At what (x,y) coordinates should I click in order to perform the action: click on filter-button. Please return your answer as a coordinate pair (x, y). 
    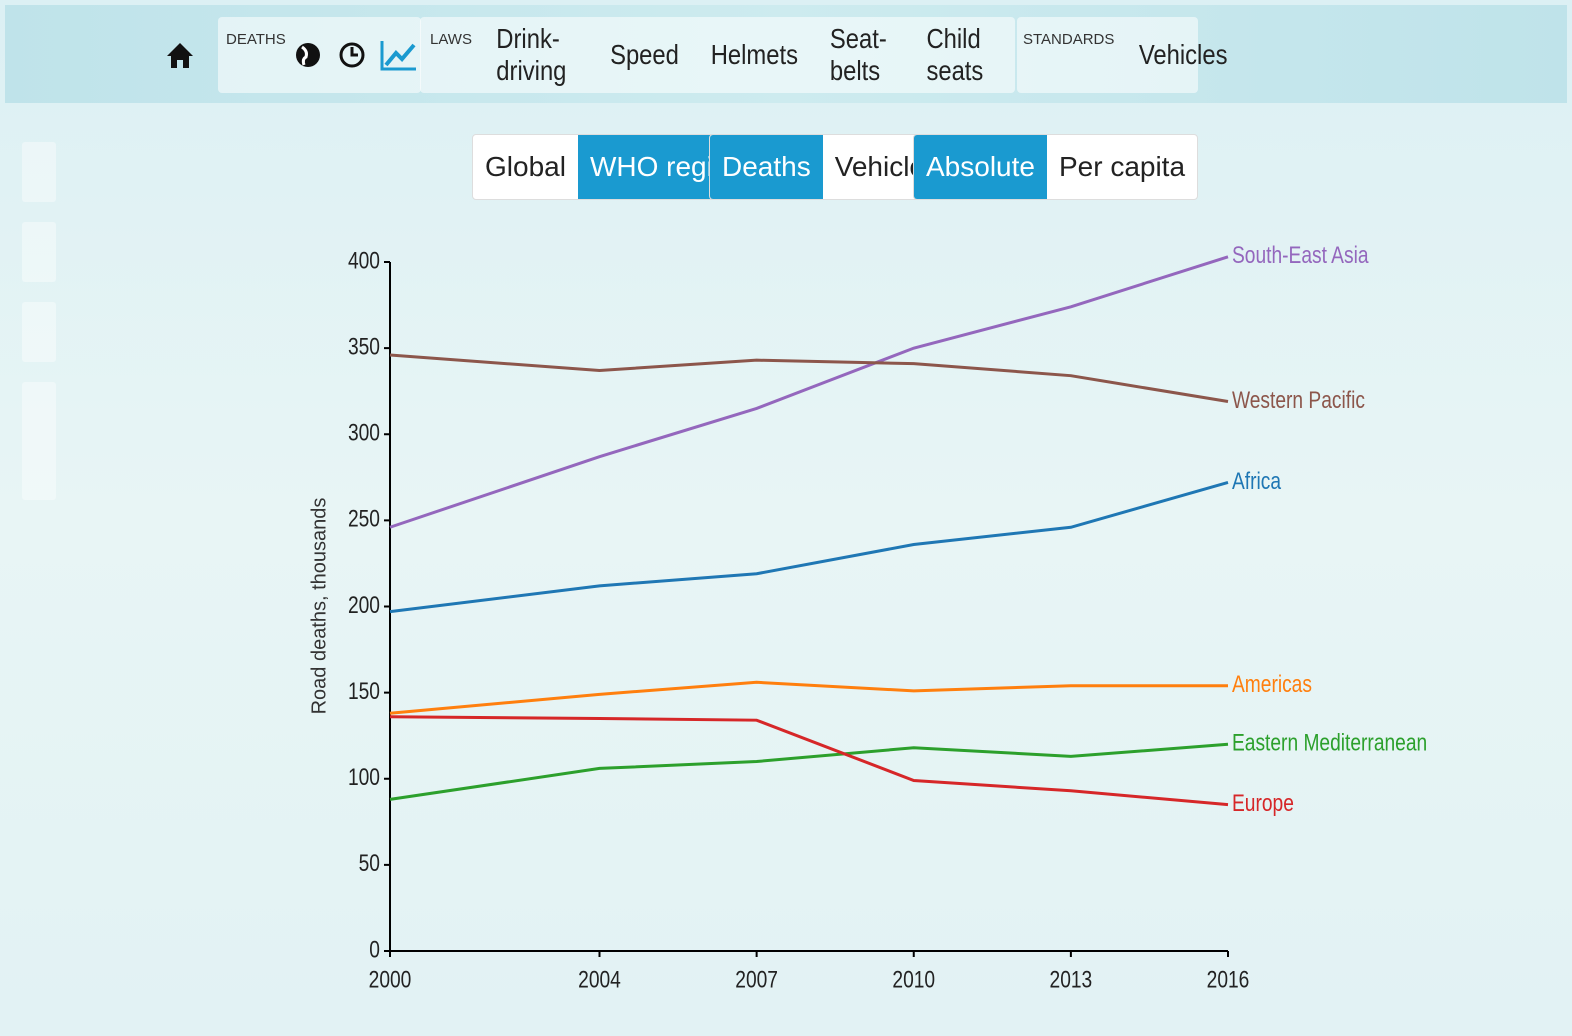
    Looking at the image, I should click on (39, 252).